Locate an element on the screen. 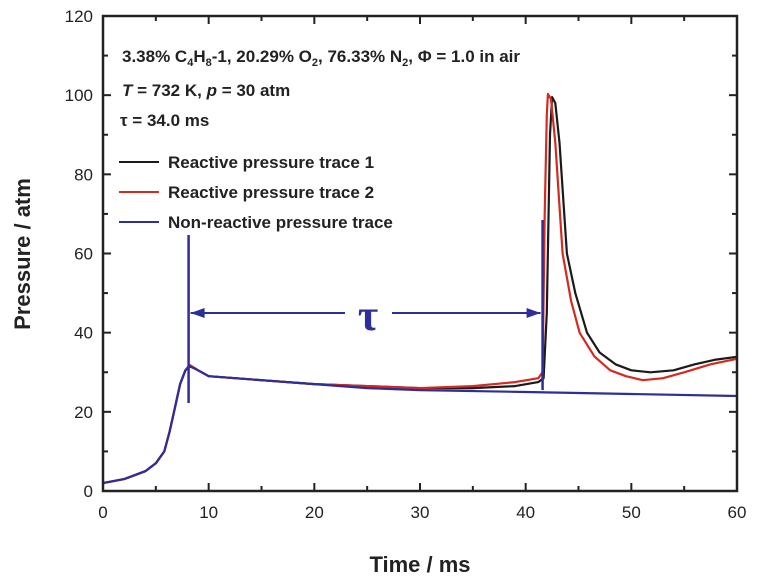 This screenshot has width=768, height=581. y-tick-label: 20 is located at coordinates (83, 412).